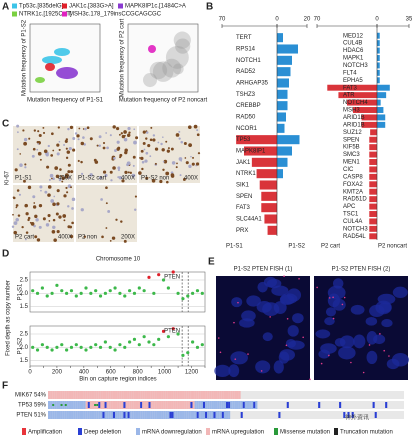 This screenshot has height=439, width=412. Describe the element at coordinates (247, 129) in the screenshot. I see `gene-label: NCOR1` at that location.